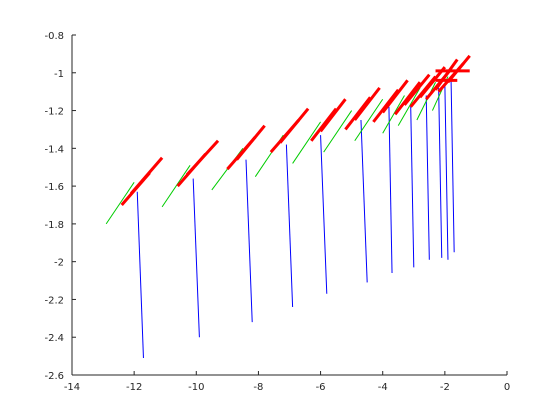 Image resolution: width=560 pixels, height=420 pixels. I want to click on x-tick-label: -6, so click(321, 387).